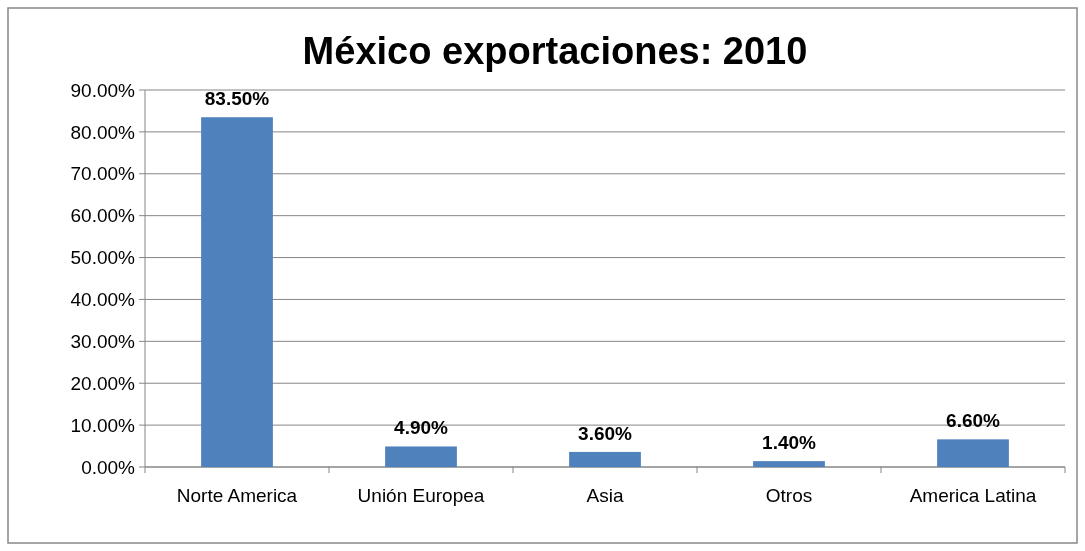 This screenshot has height=551, width=1085. I want to click on x-tick-label: Unión Europea, so click(421, 495).